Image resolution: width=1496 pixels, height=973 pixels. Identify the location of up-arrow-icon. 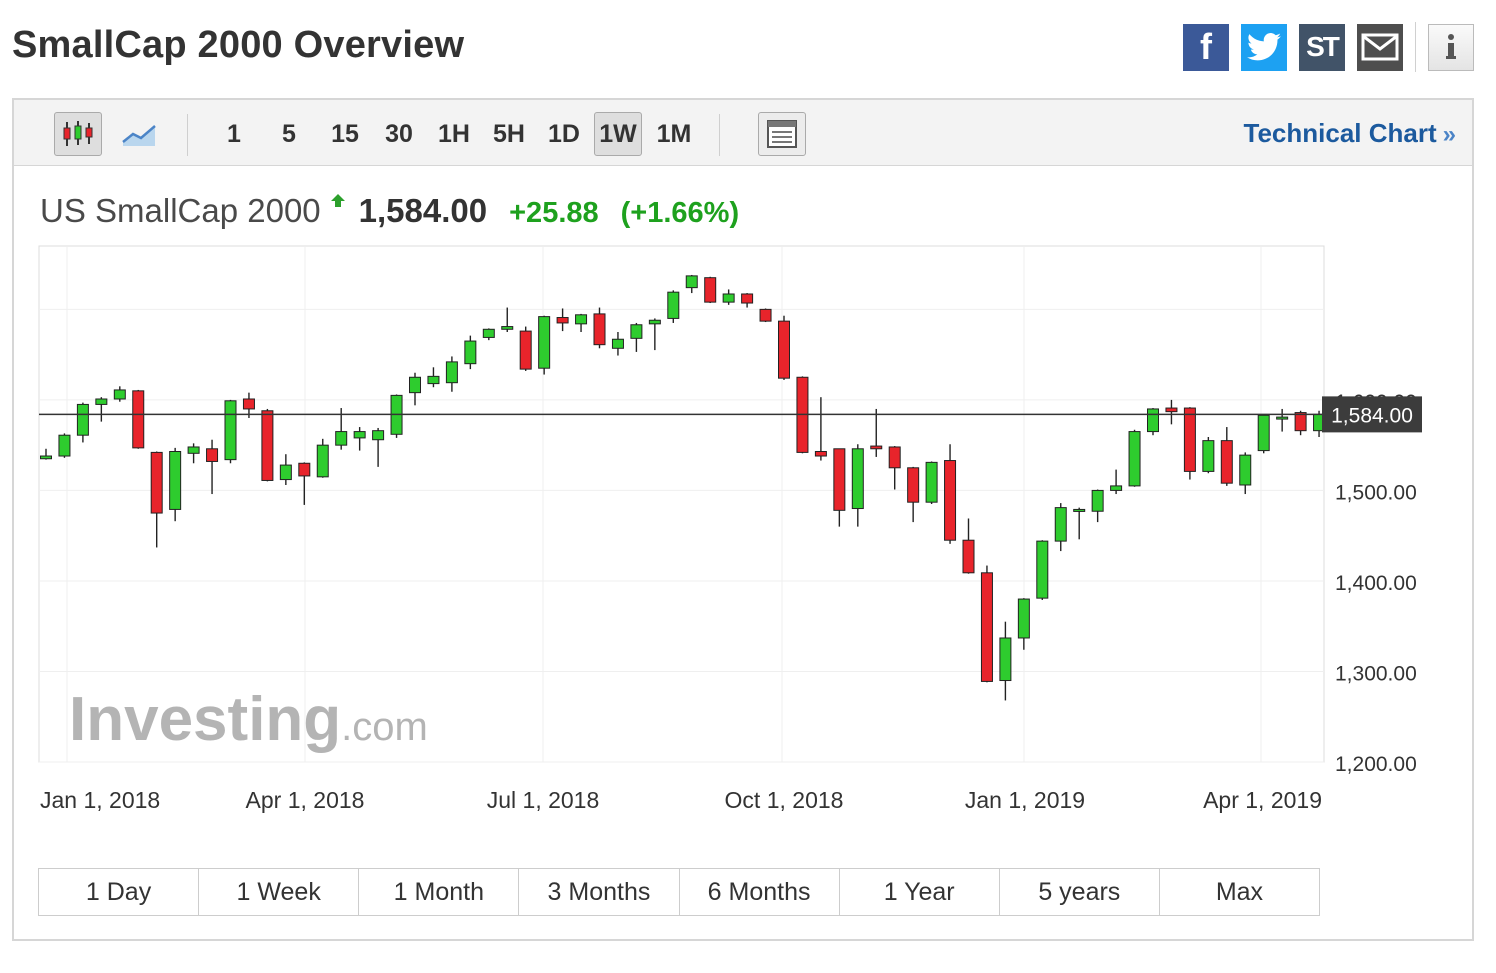
(337, 203).